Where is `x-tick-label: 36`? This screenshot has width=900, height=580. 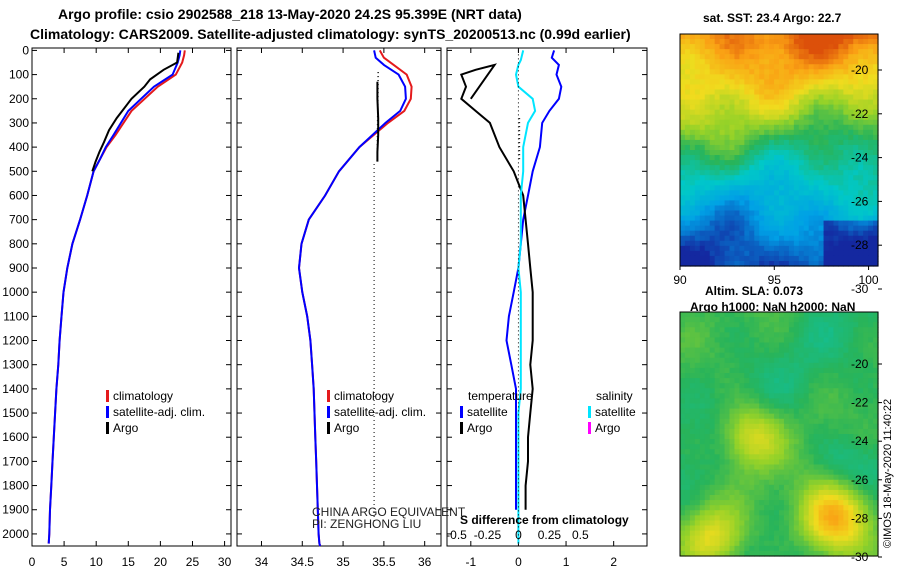
x-tick-label: 36 is located at coordinates (425, 562).